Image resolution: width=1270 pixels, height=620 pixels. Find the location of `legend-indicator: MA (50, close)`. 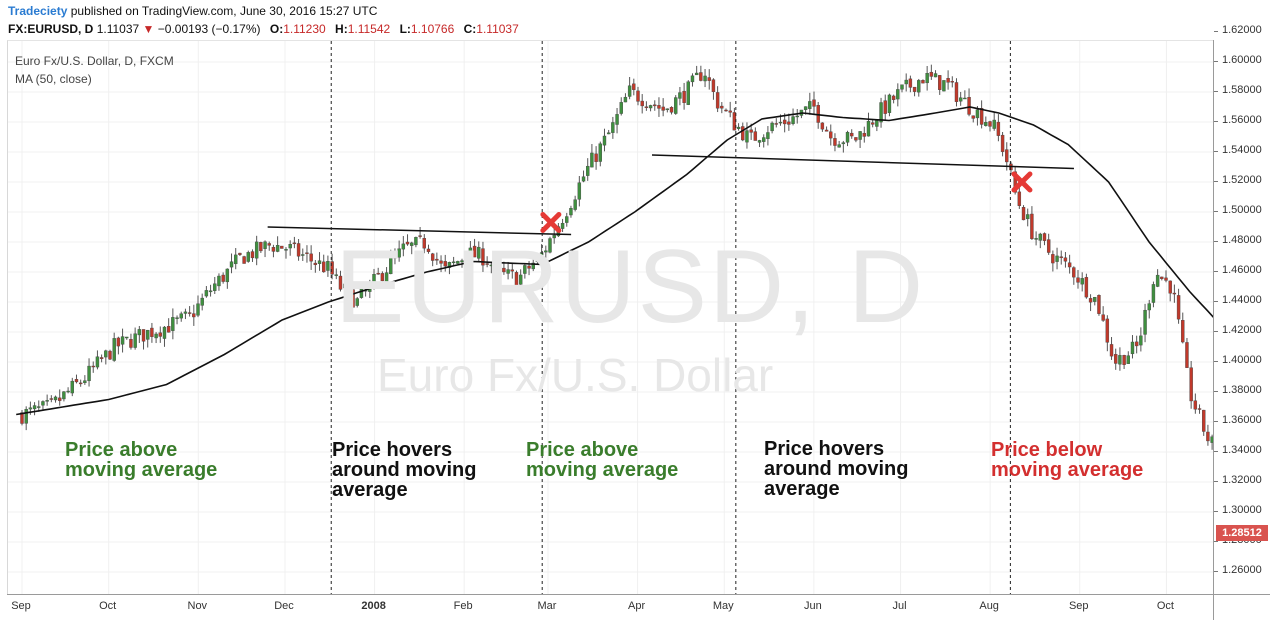

legend-indicator: MA (50, close) is located at coordinates (53, 79).